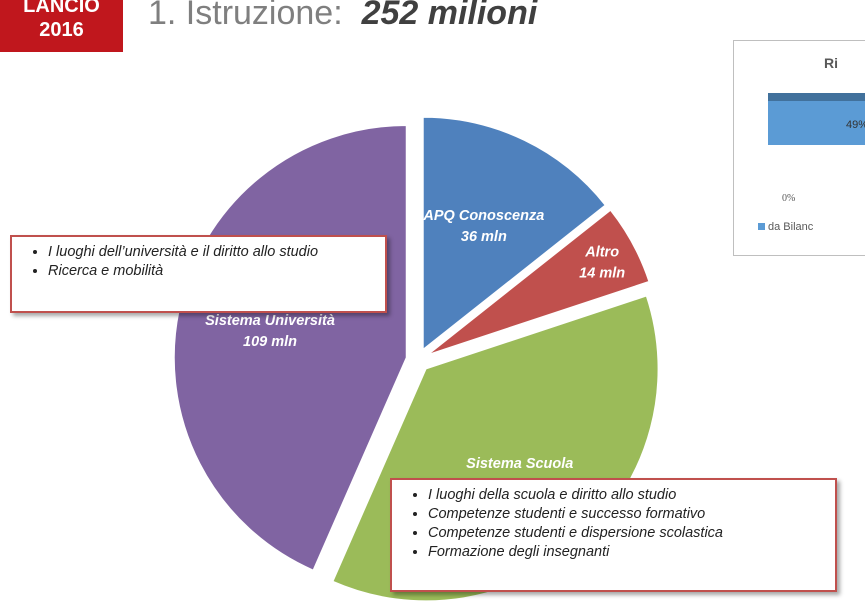  What do you see at coordinates (791, 227) in the screenshot?
I see `legend-text: da Bilanc` at bounding box center [791, 227].